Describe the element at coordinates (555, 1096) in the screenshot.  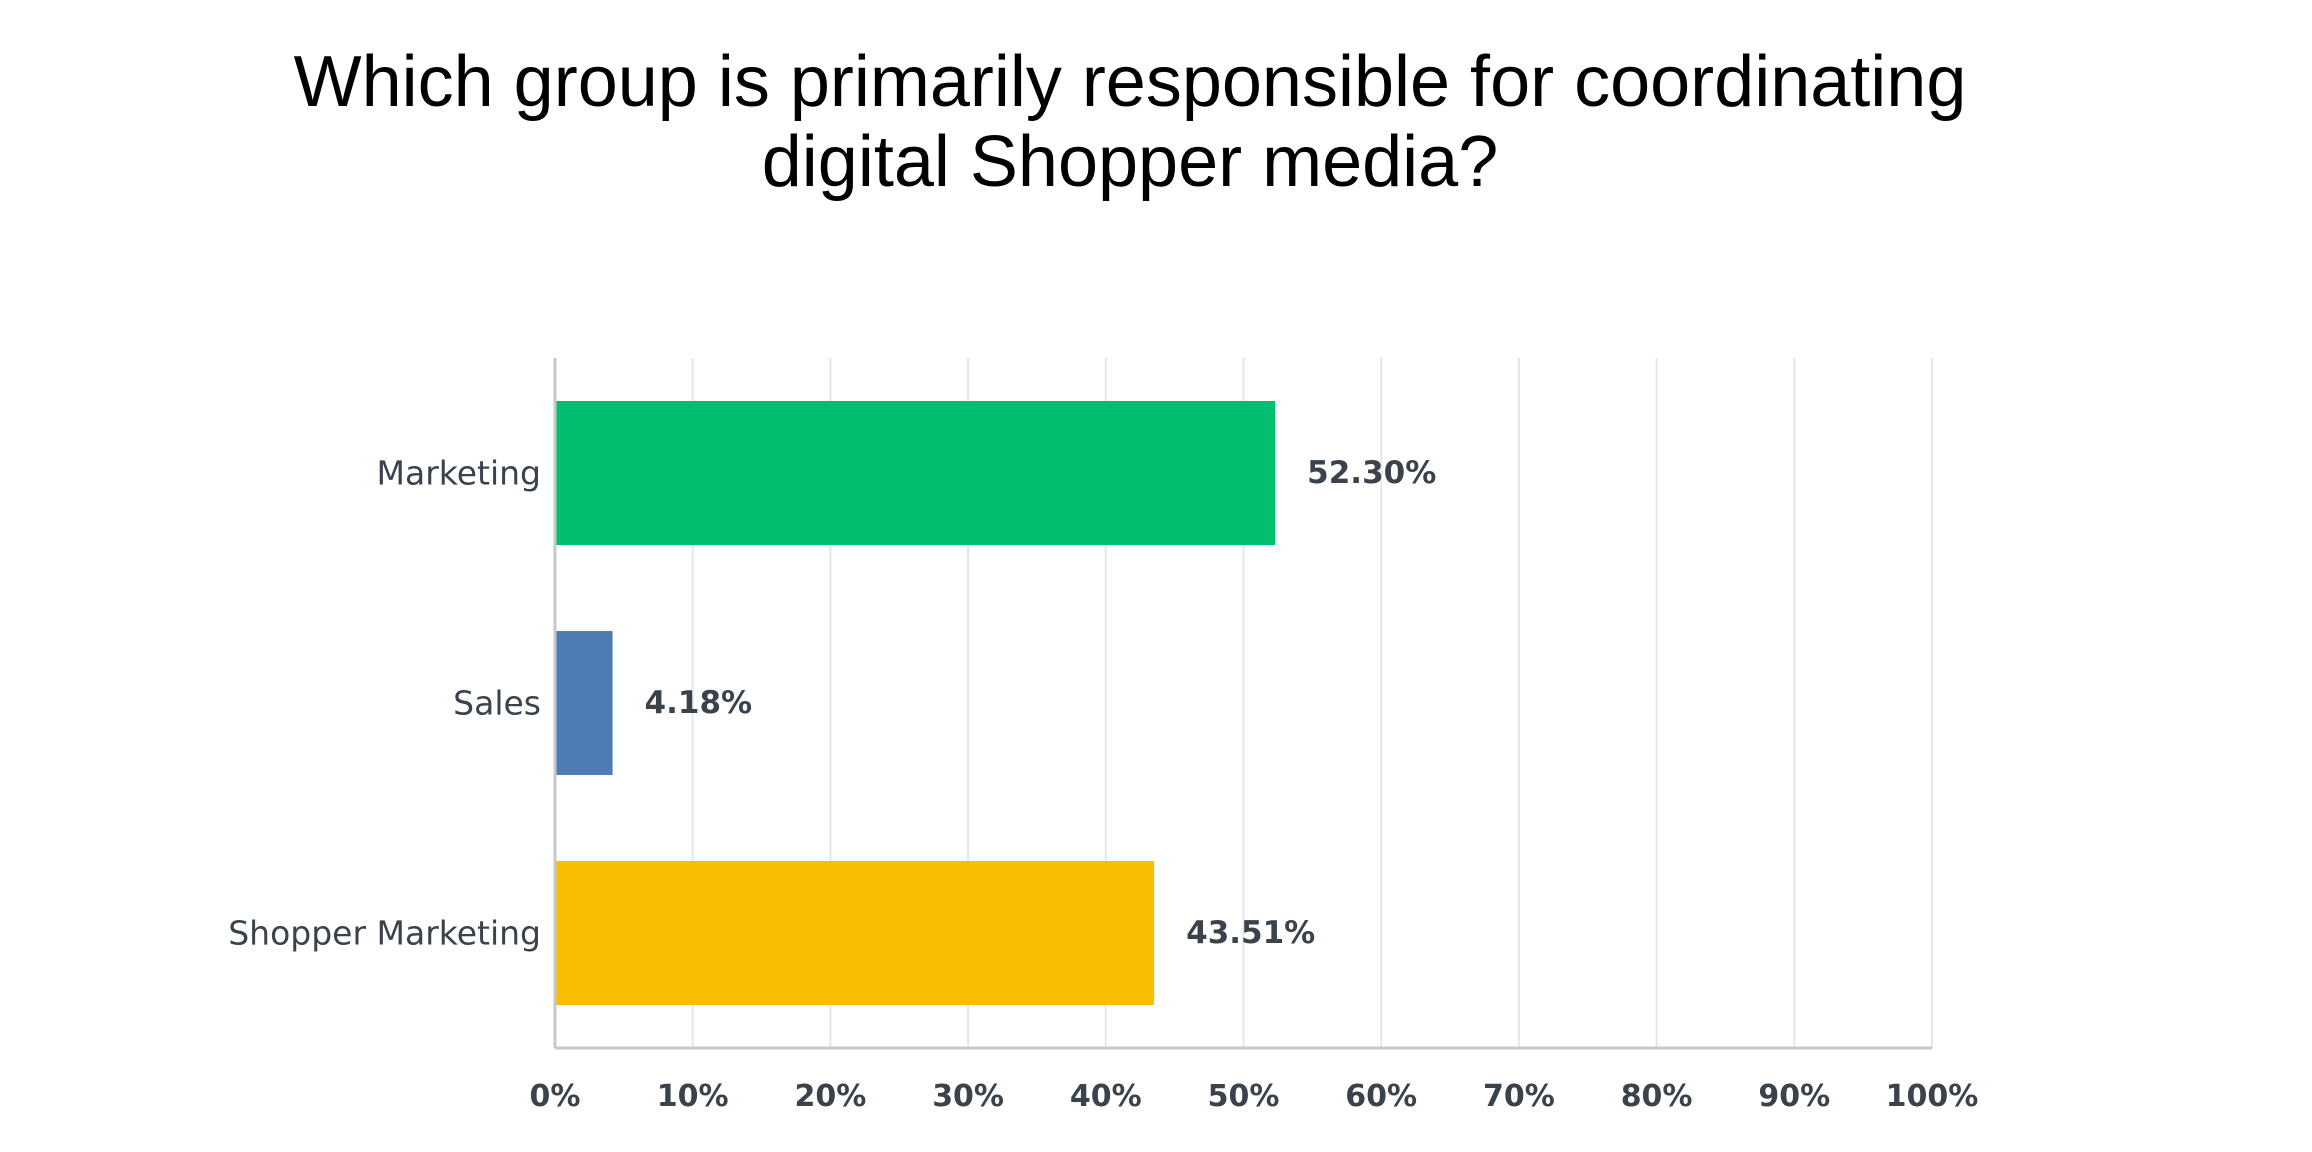
I see `x-tick-label: 0%` at that location.